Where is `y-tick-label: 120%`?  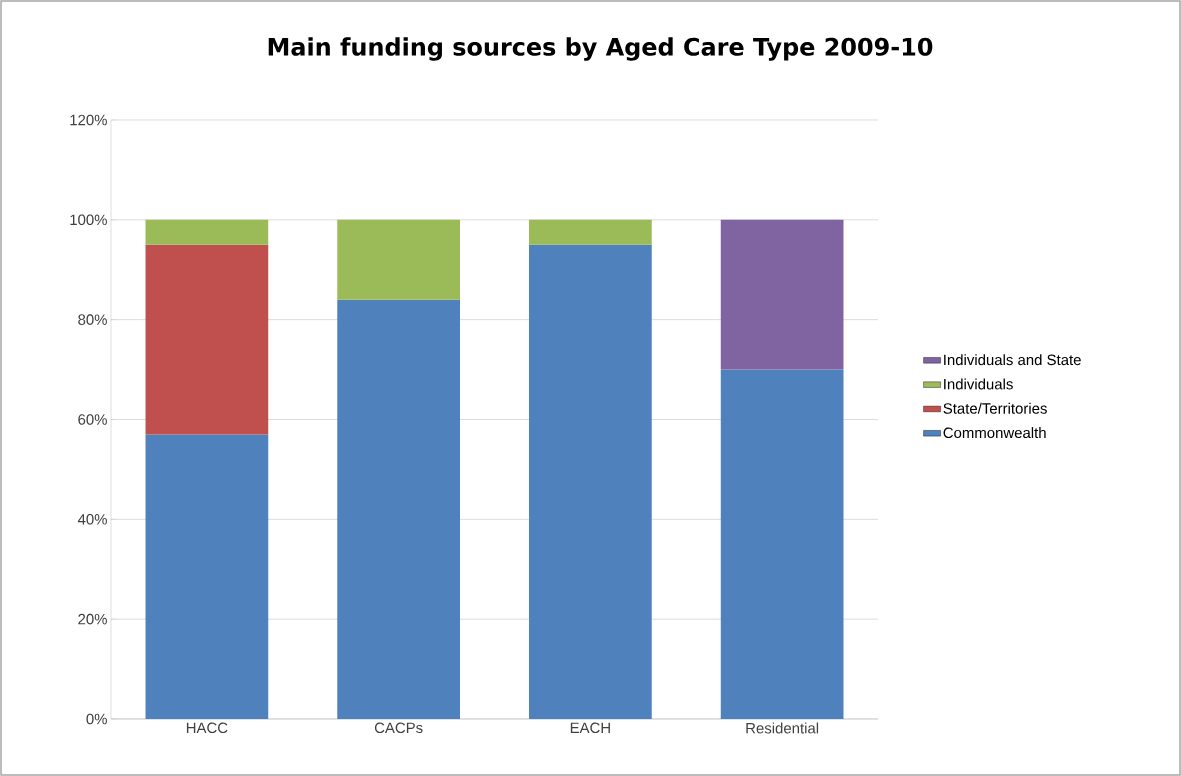 y-tick-label: 120% is located at coordinates (88, 120).